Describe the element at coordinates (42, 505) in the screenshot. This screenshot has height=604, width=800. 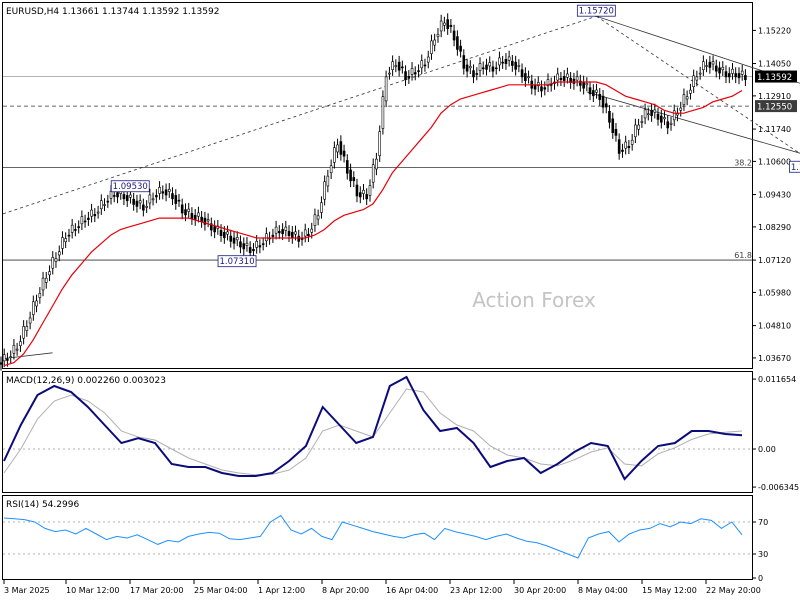
I see `rsi-title: RSI(14) 54.2996` at that location.